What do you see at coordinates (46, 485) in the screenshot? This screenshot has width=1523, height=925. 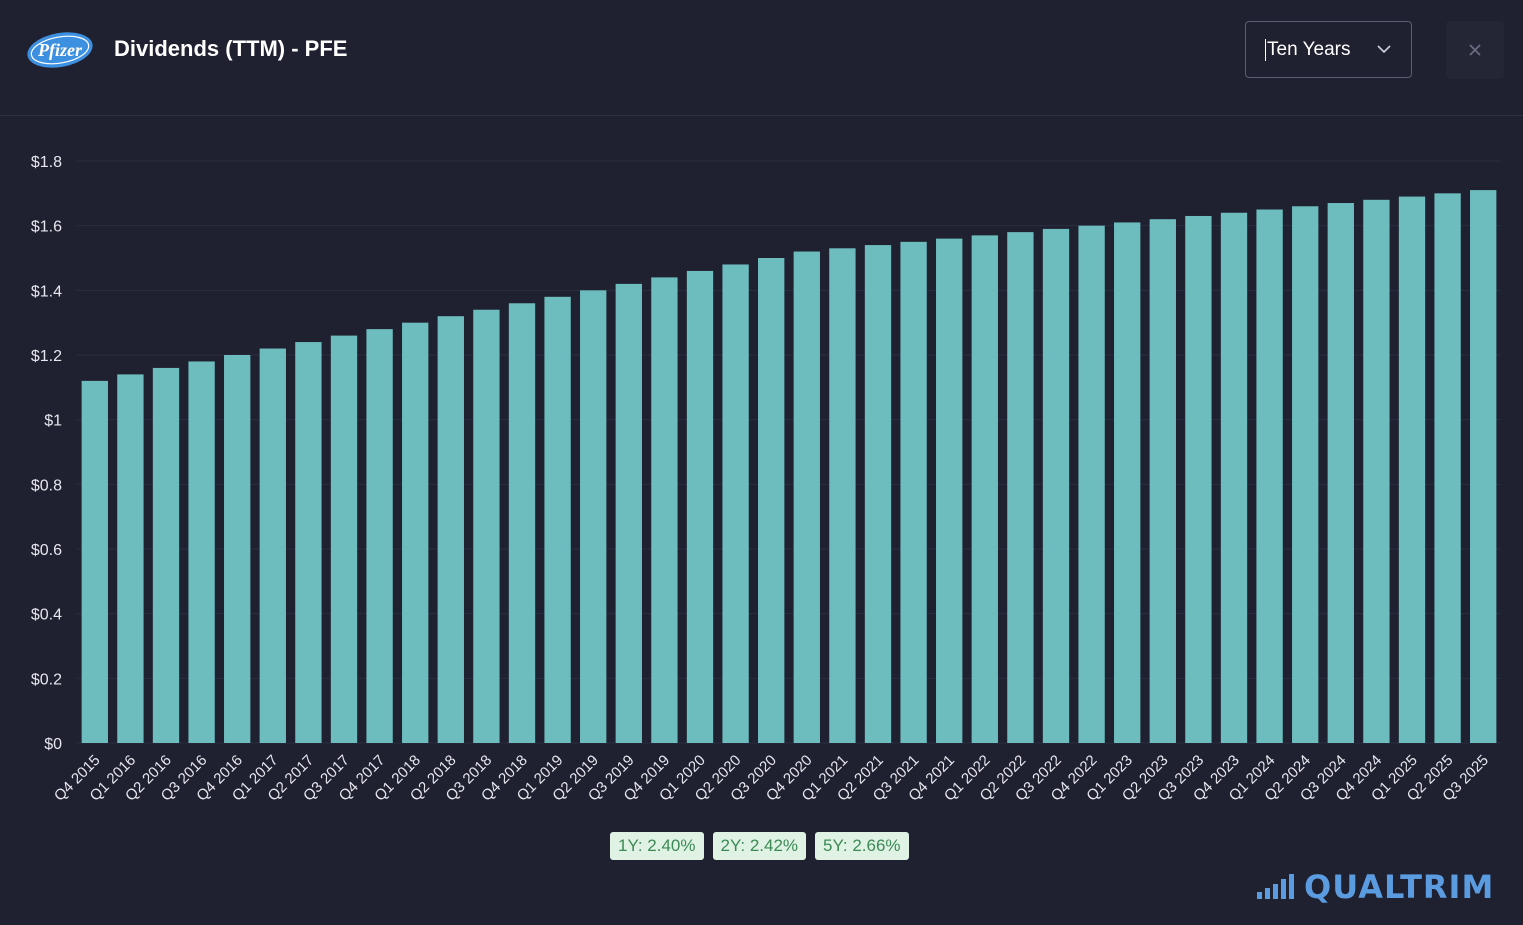 I see `y-tick-label: $0.8` at bounding box center [46, 485].